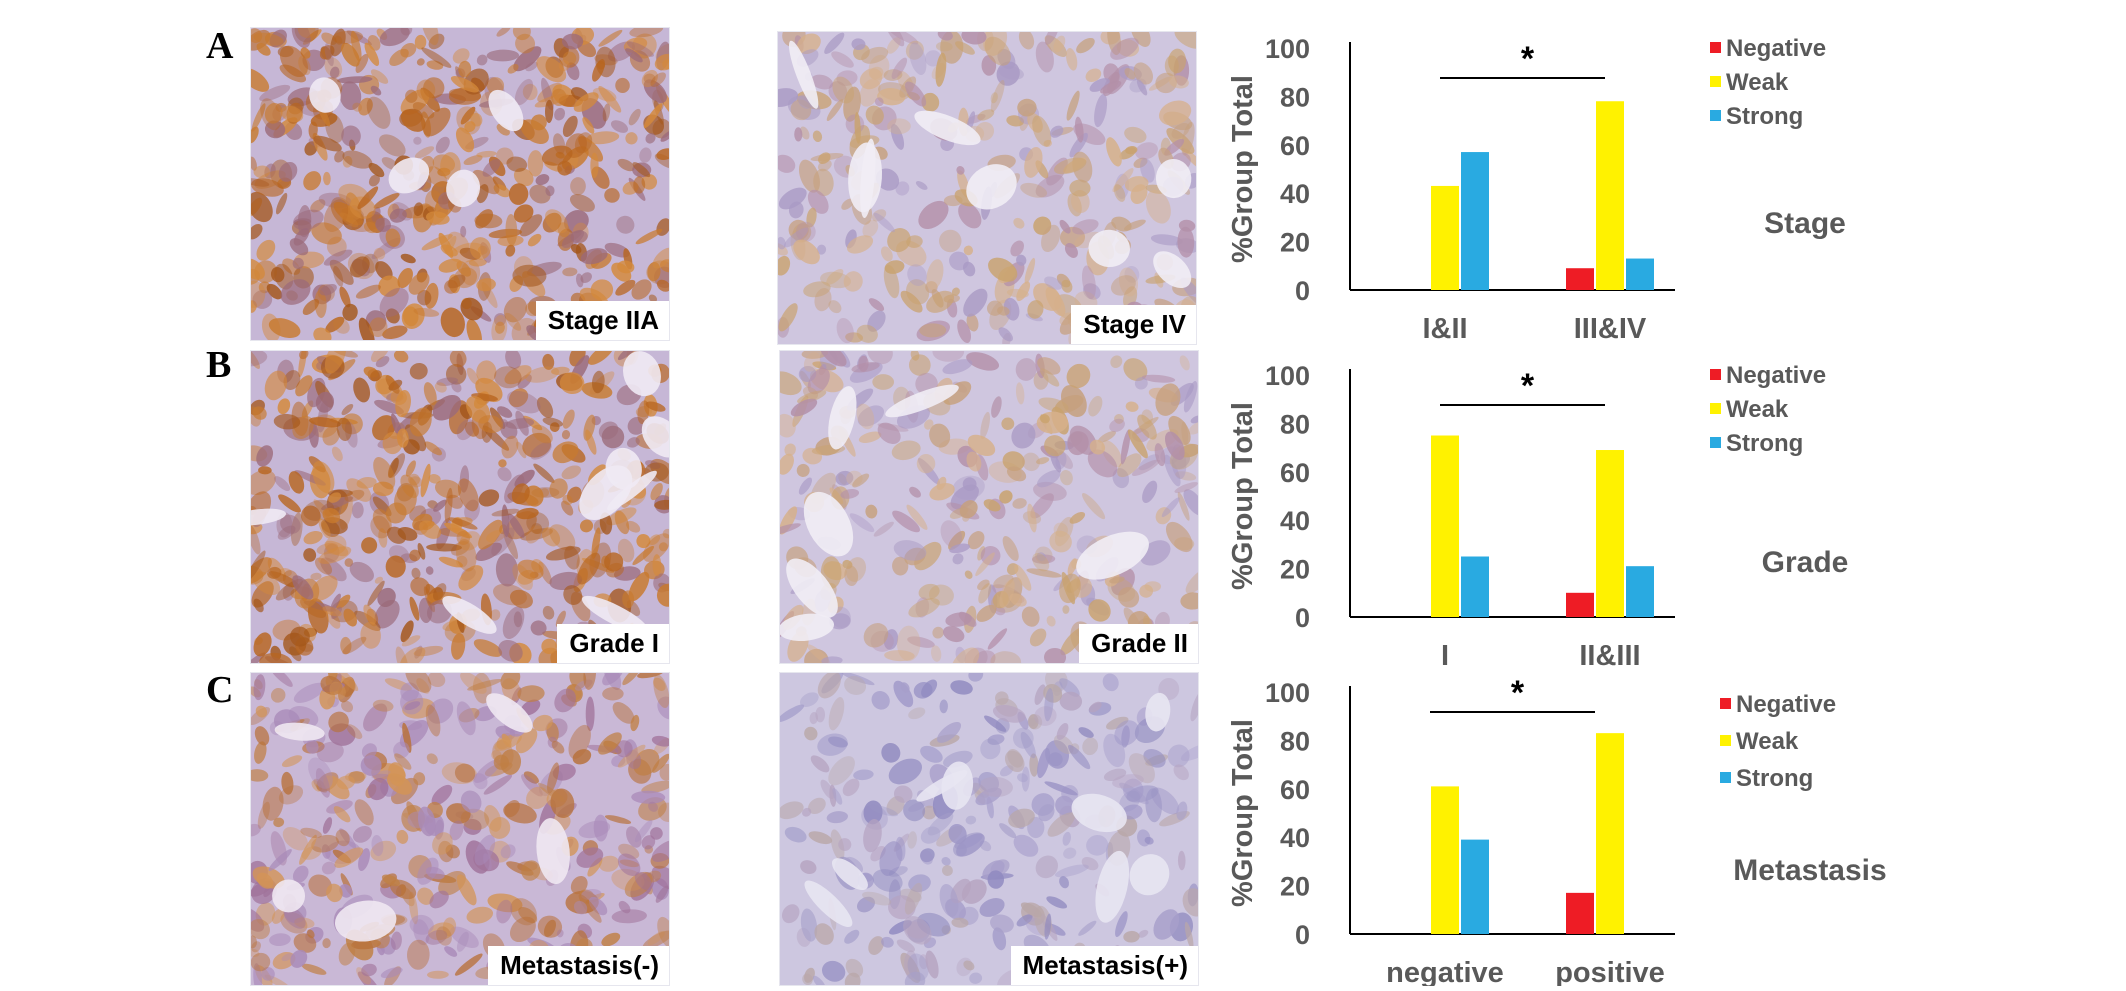  What do you see at coordinates (1609, 656) in the screenshot?
I see `x-tick-label: II&III` at bounding box center [1609, 656].